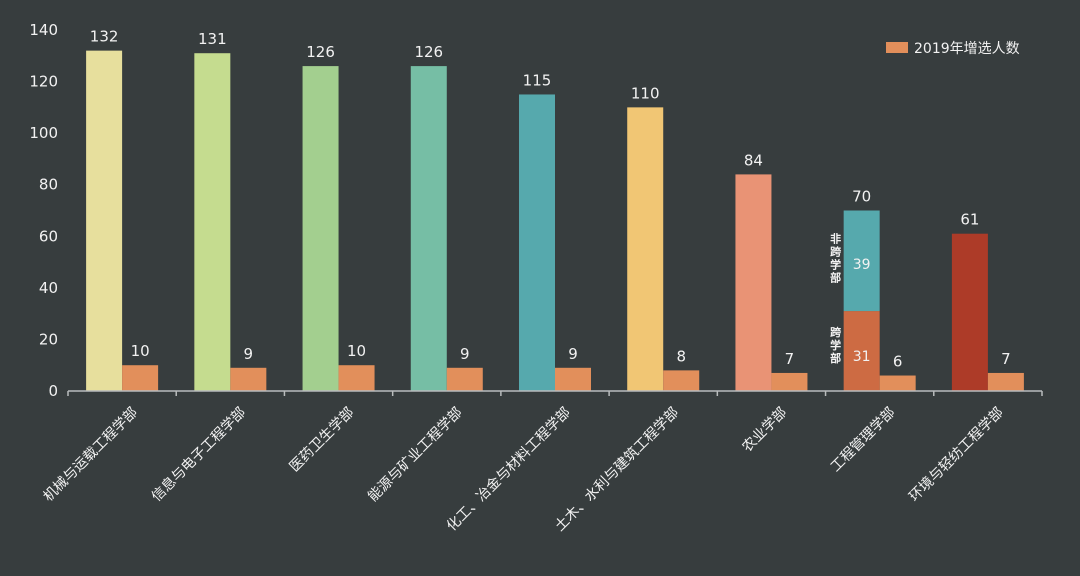  What do you see at coordinates (198, 454) in the screenshot?
I see `category-label: 信息与电子工程学部` at bounding box center [198, 454].